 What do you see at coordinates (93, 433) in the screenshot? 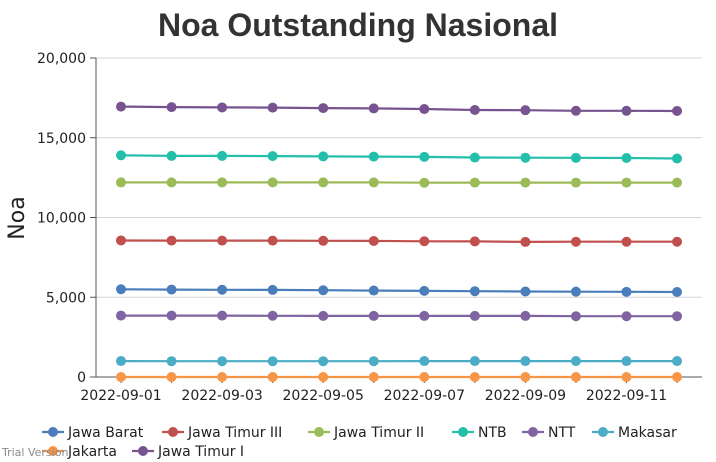
I see `legend-item: Jawa Barat` at bounding box center [93, 433].